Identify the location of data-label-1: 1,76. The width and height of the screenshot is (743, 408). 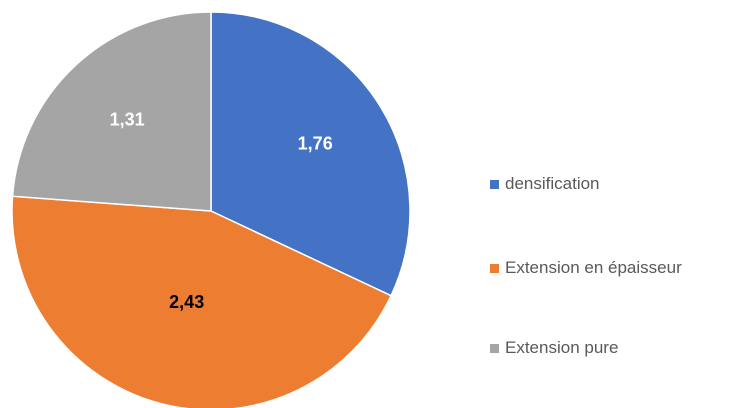
(315, 144).